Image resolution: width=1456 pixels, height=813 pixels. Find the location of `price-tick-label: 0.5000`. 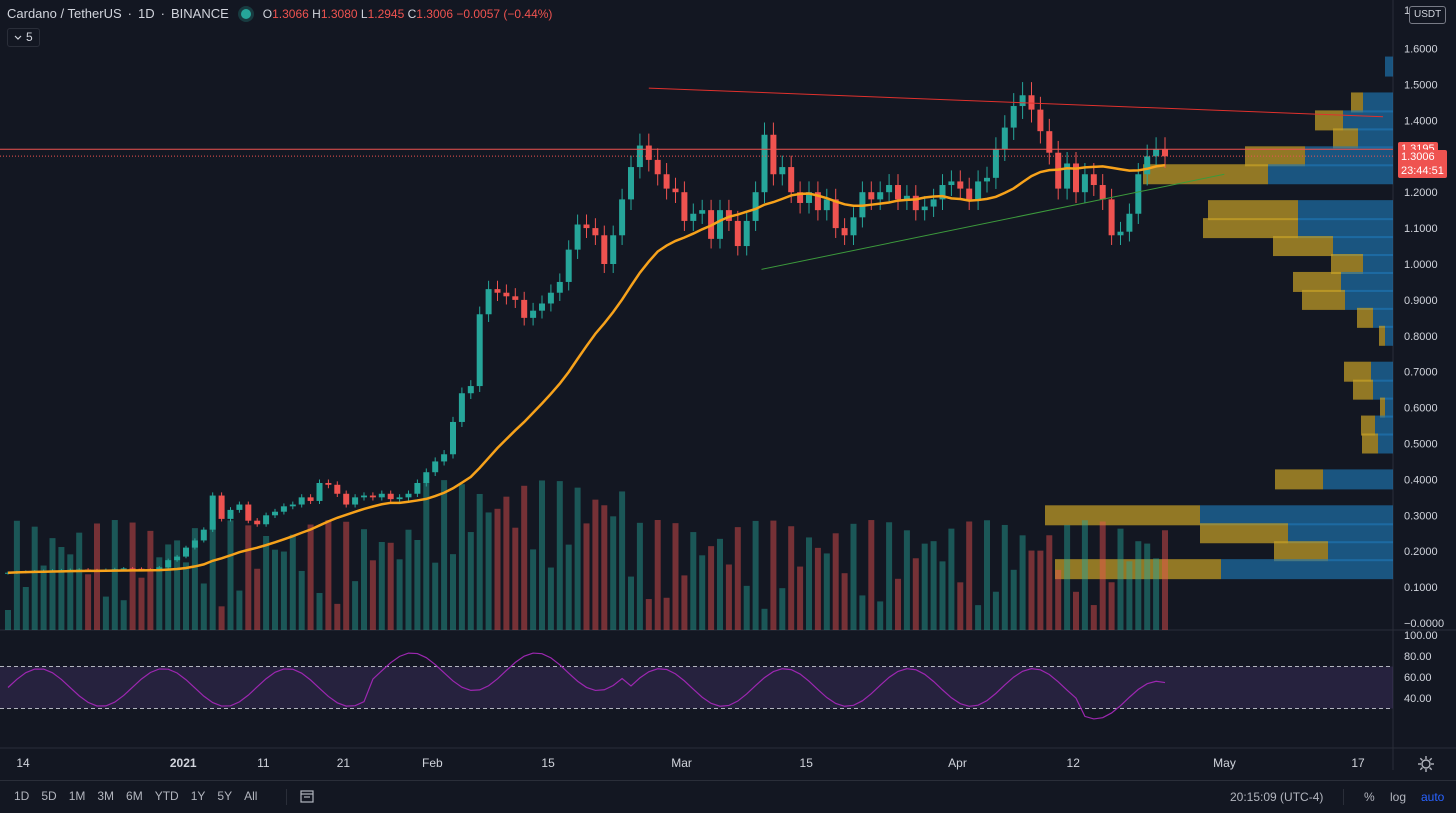

price-tick-label: 0.5000 is located at coordinates (1421, 445).